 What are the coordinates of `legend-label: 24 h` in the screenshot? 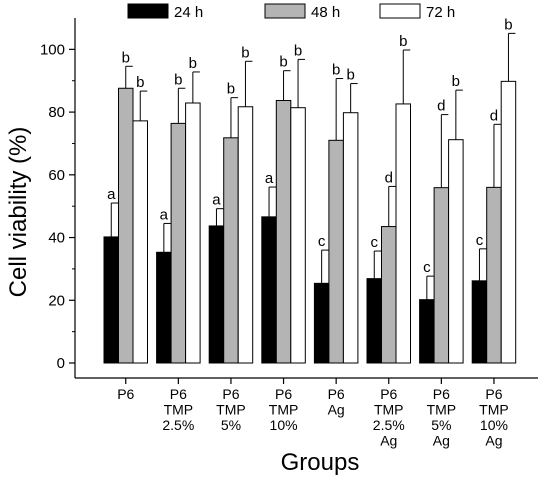 It's located at (188, 12).